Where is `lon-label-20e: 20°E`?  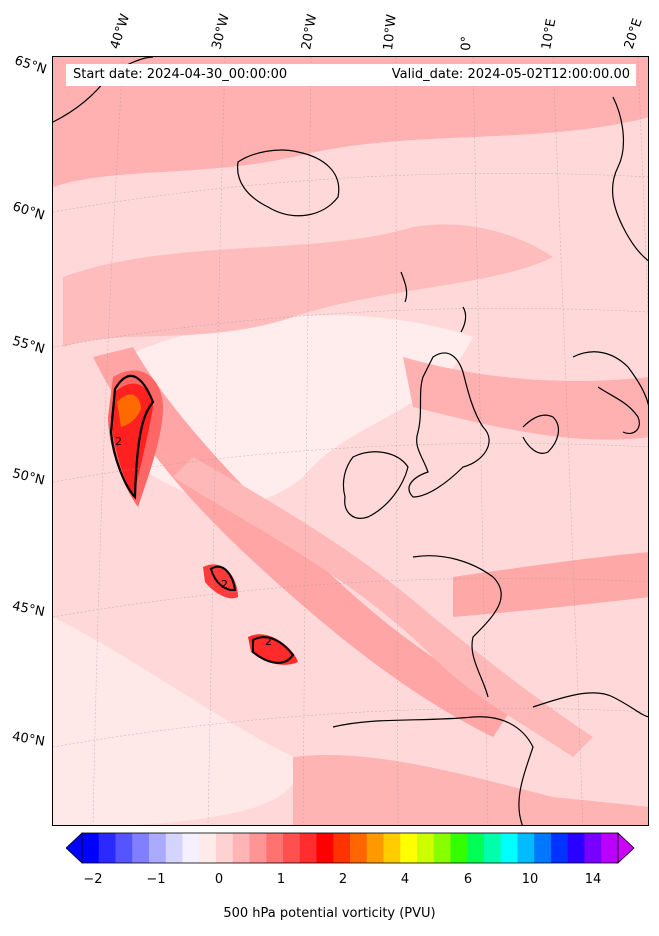
lon-label-20e: 20°E is located at coordinates (633, 33).